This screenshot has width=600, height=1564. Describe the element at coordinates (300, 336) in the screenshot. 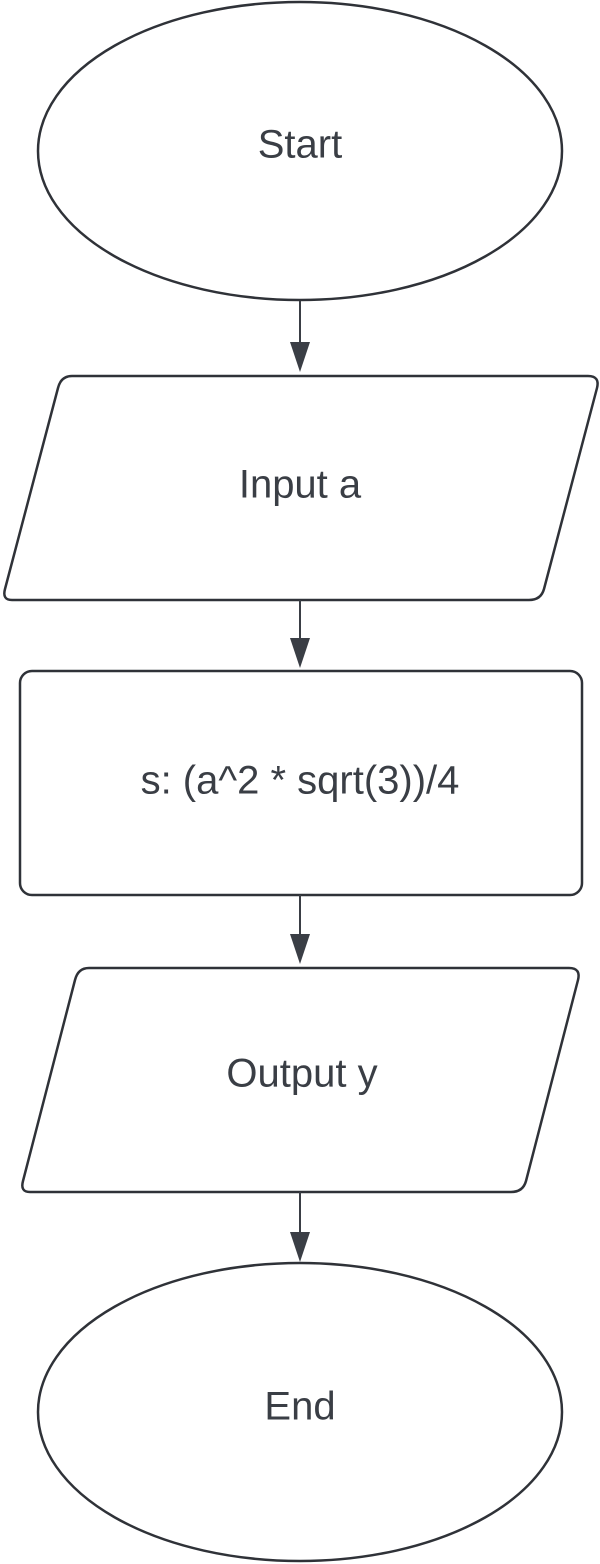

I see `edge-start-to-input` at that location.